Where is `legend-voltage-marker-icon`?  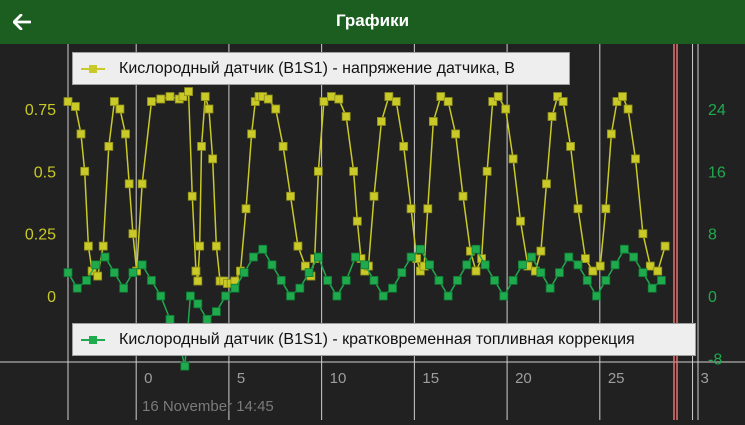
legend-voltage-marker-icon is located at coordinates (93, 69).